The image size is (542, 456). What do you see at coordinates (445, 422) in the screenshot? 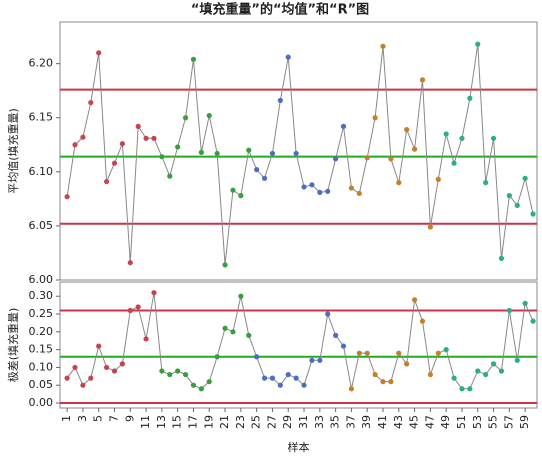
I see `x-tick-label: 49` at bounding box center [445, 422].